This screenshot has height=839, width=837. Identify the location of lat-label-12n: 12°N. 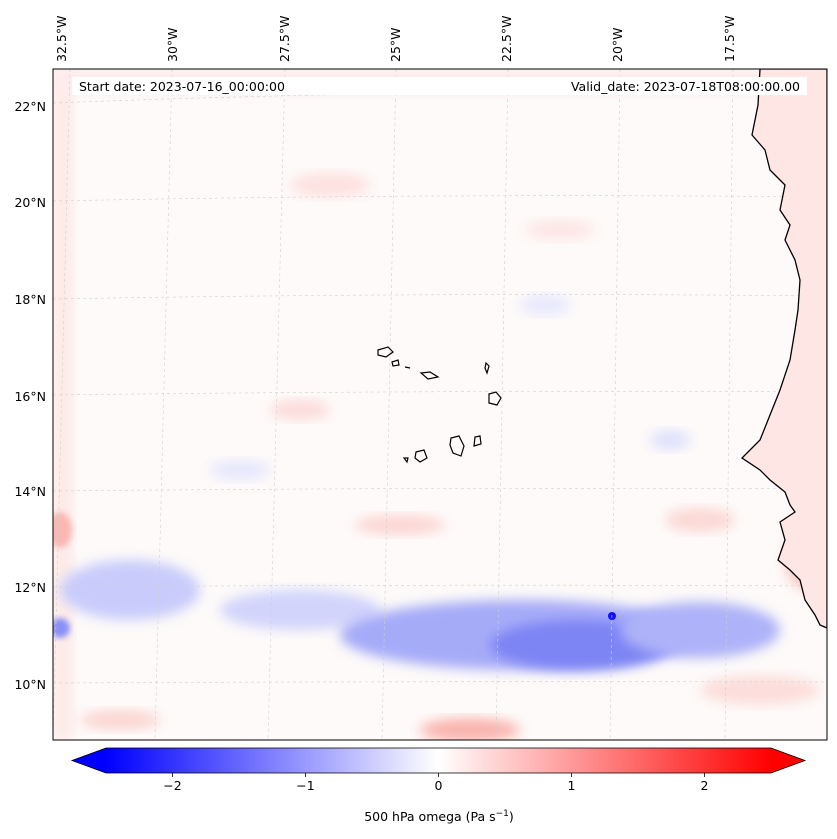
(30, 587).